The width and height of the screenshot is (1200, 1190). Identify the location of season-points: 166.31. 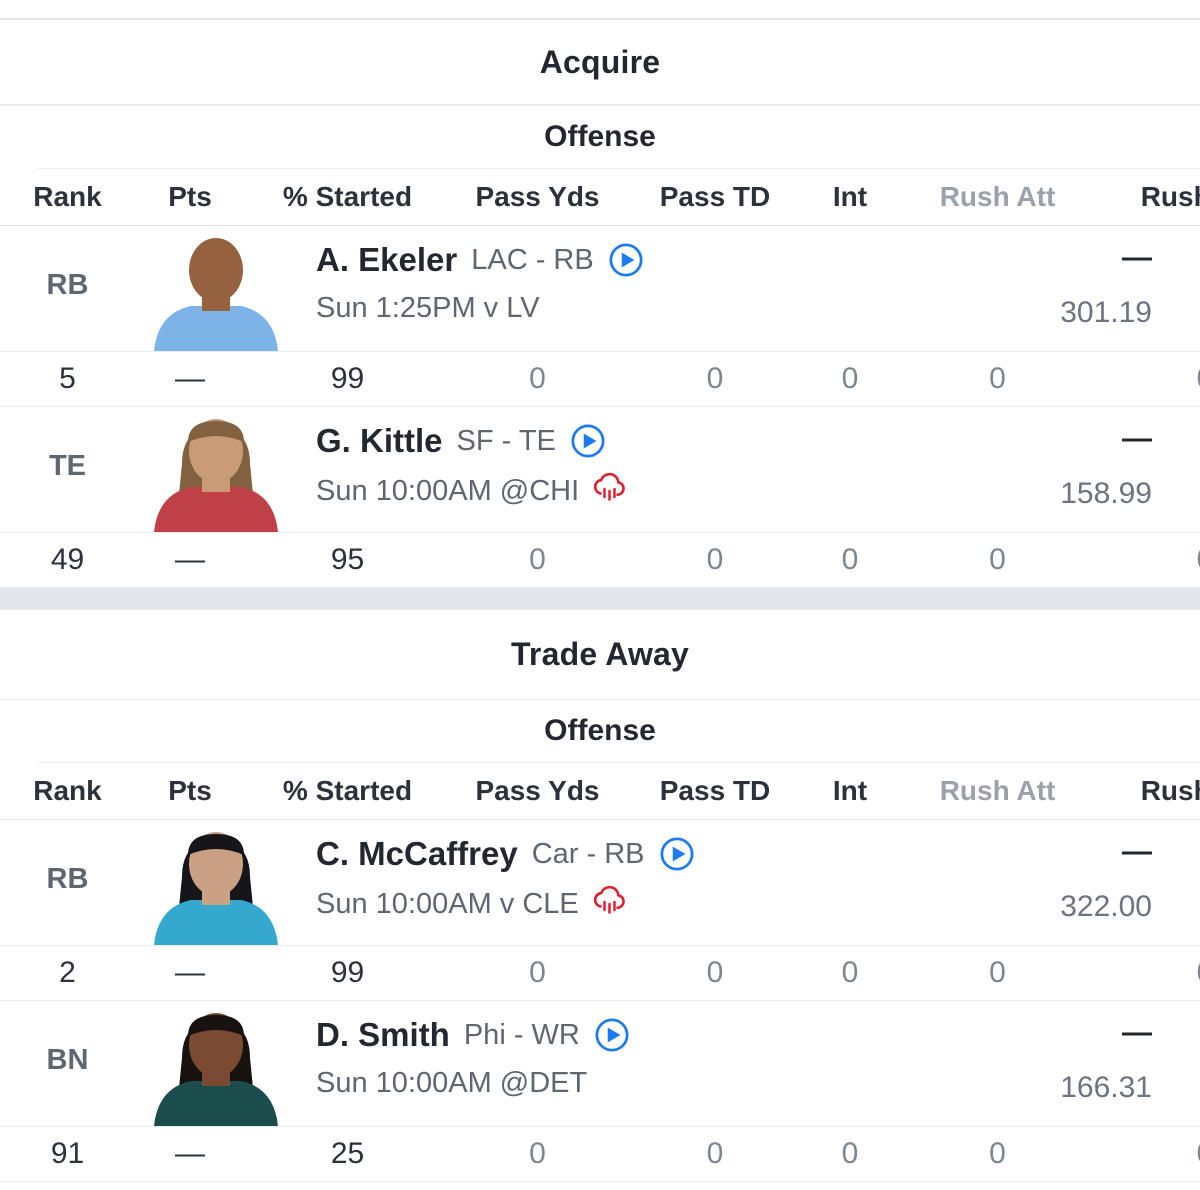
(1106, 1087).